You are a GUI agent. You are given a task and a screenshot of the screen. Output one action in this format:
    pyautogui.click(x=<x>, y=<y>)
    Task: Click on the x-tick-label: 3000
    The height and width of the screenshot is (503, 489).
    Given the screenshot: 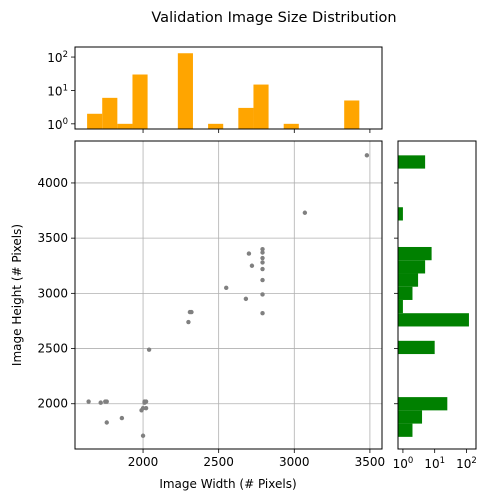 What is the action you would take?
    pyautogui.click(x=294, y=462)
    